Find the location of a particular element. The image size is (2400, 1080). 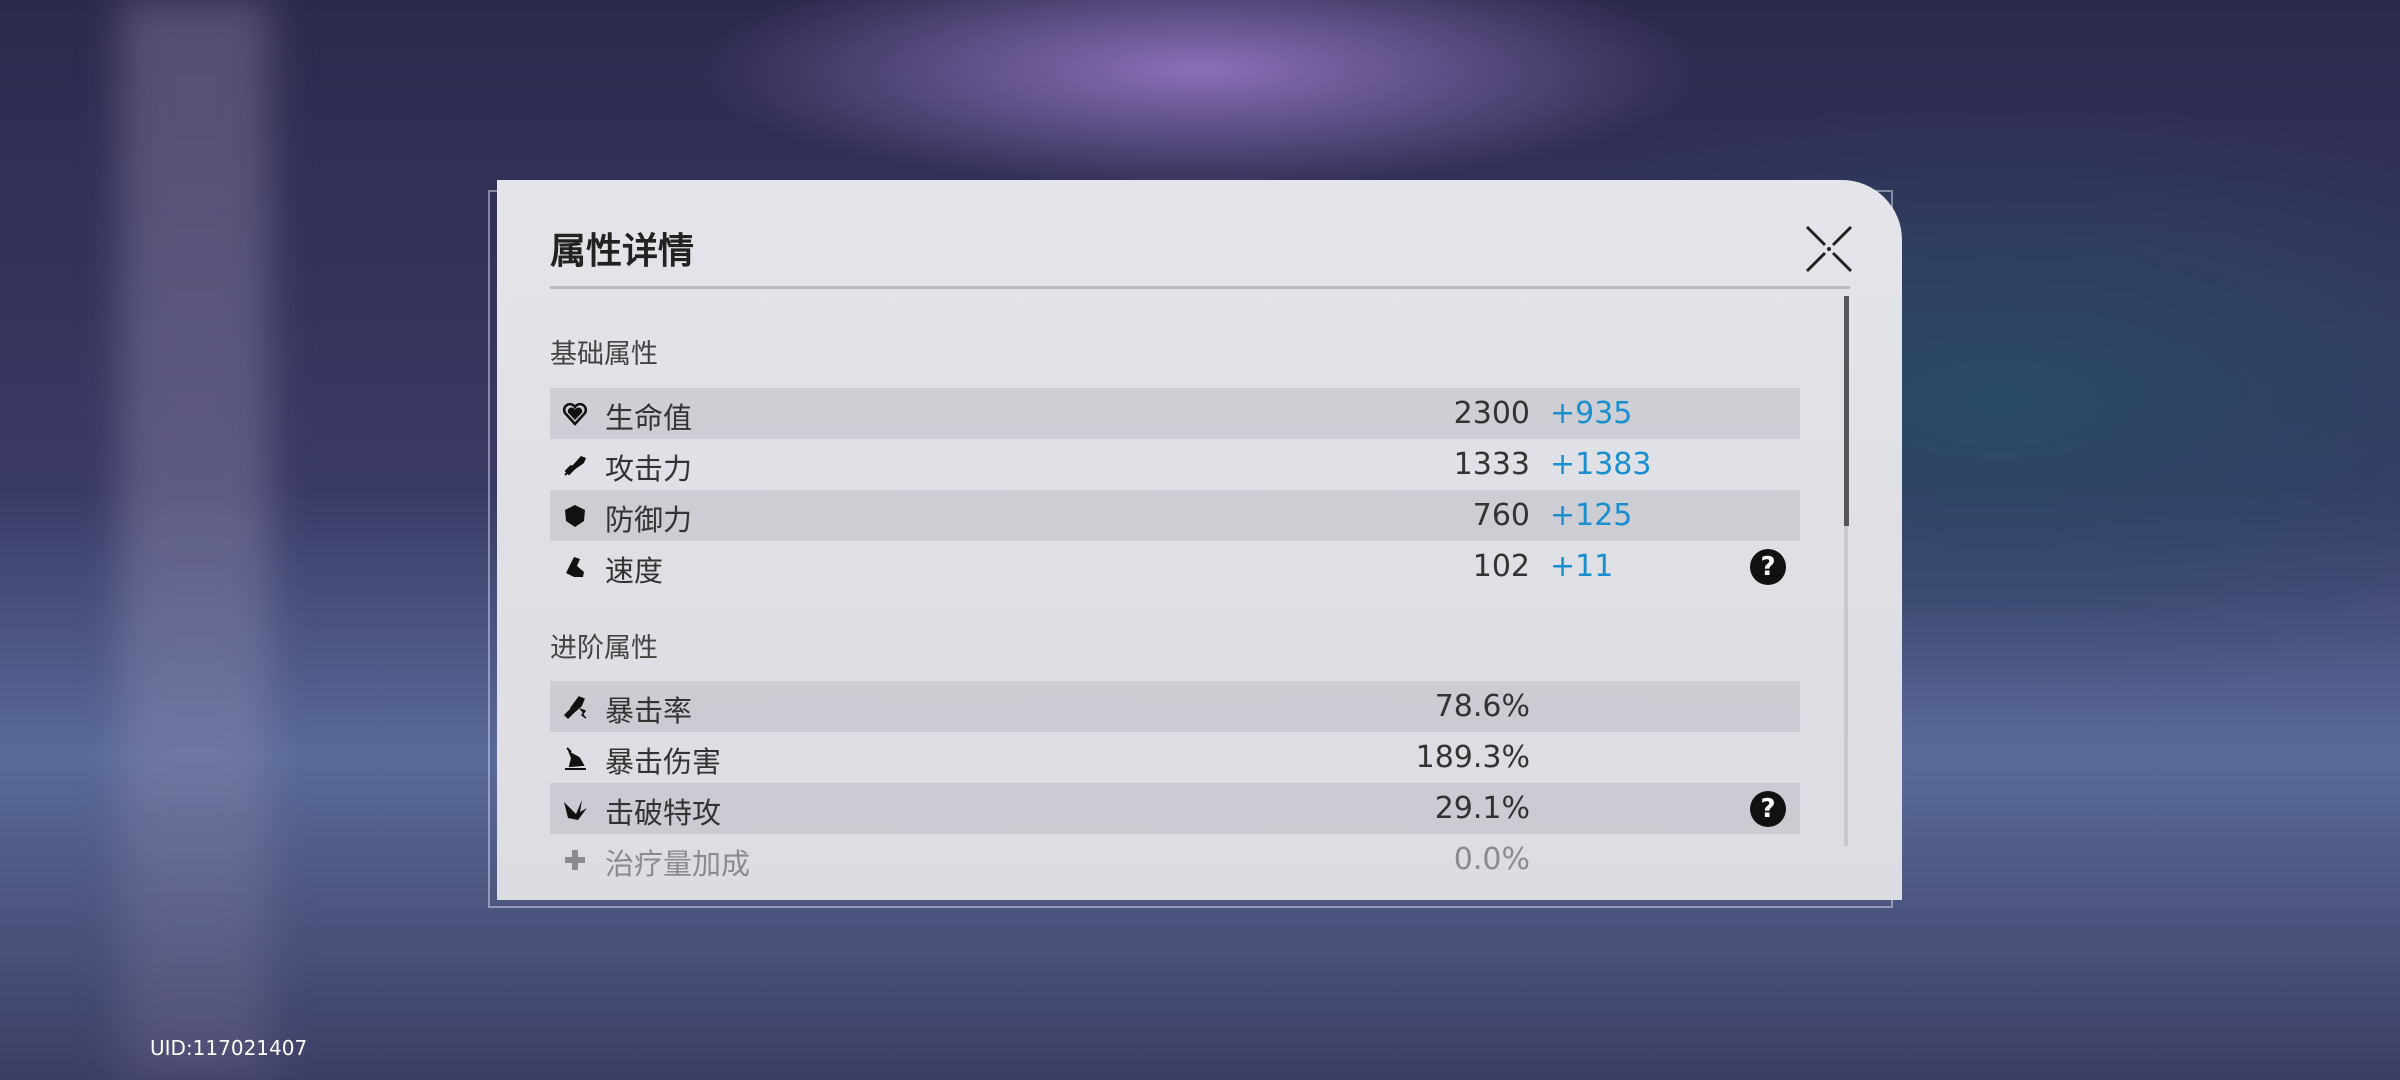

title-divider is located at coordinates (1200, 287).